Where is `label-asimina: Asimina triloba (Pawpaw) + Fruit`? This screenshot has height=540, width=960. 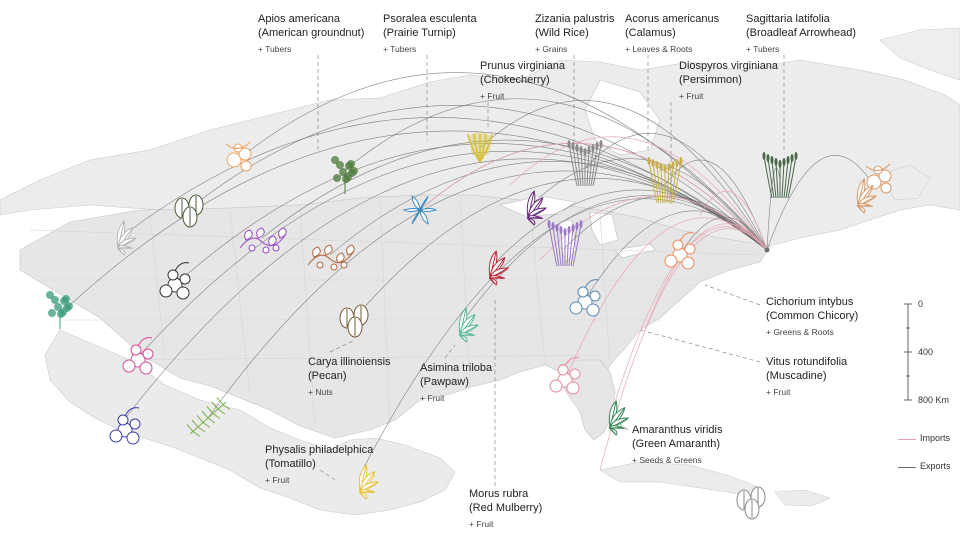 label-asimina: Asimina triloba (Pawpaw) + Fruit is located at coordinates (456, 382).